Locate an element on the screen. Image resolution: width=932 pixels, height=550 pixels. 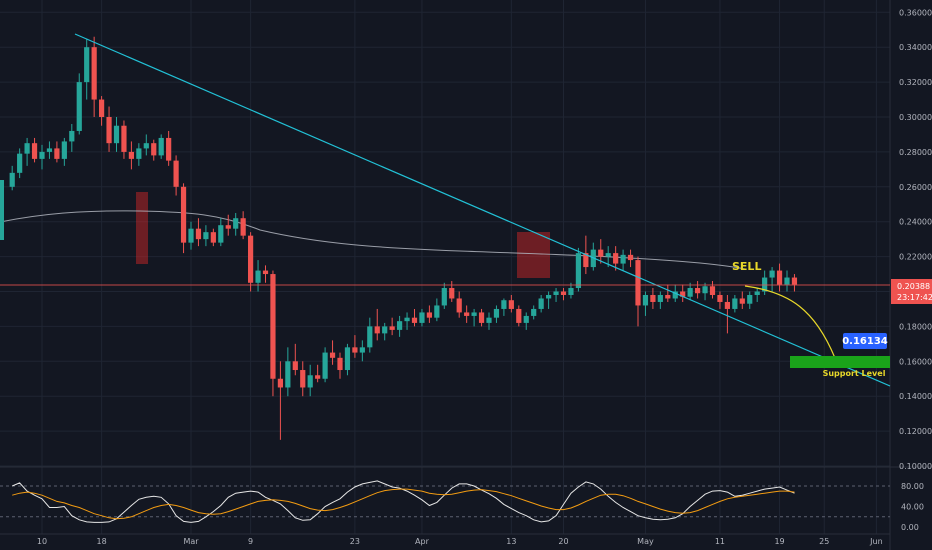
candle-countdown-label: 23:17:42 is located at coordinates (914, 297).